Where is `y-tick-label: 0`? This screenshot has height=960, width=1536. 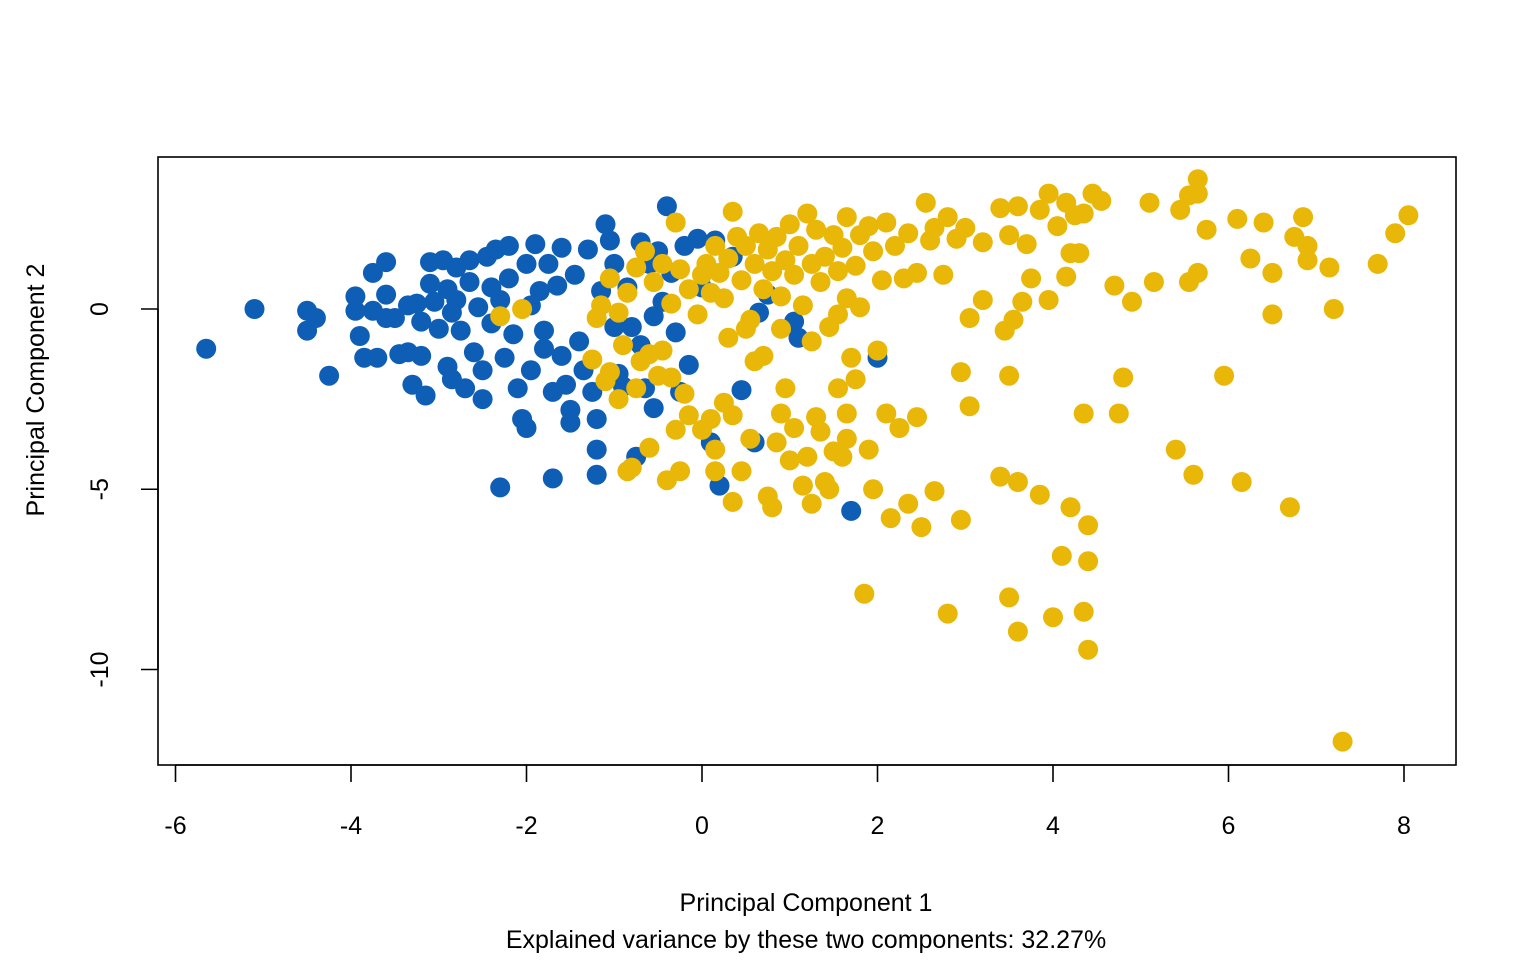 y-tick-label: 0 is located at coordinates (100, 309).